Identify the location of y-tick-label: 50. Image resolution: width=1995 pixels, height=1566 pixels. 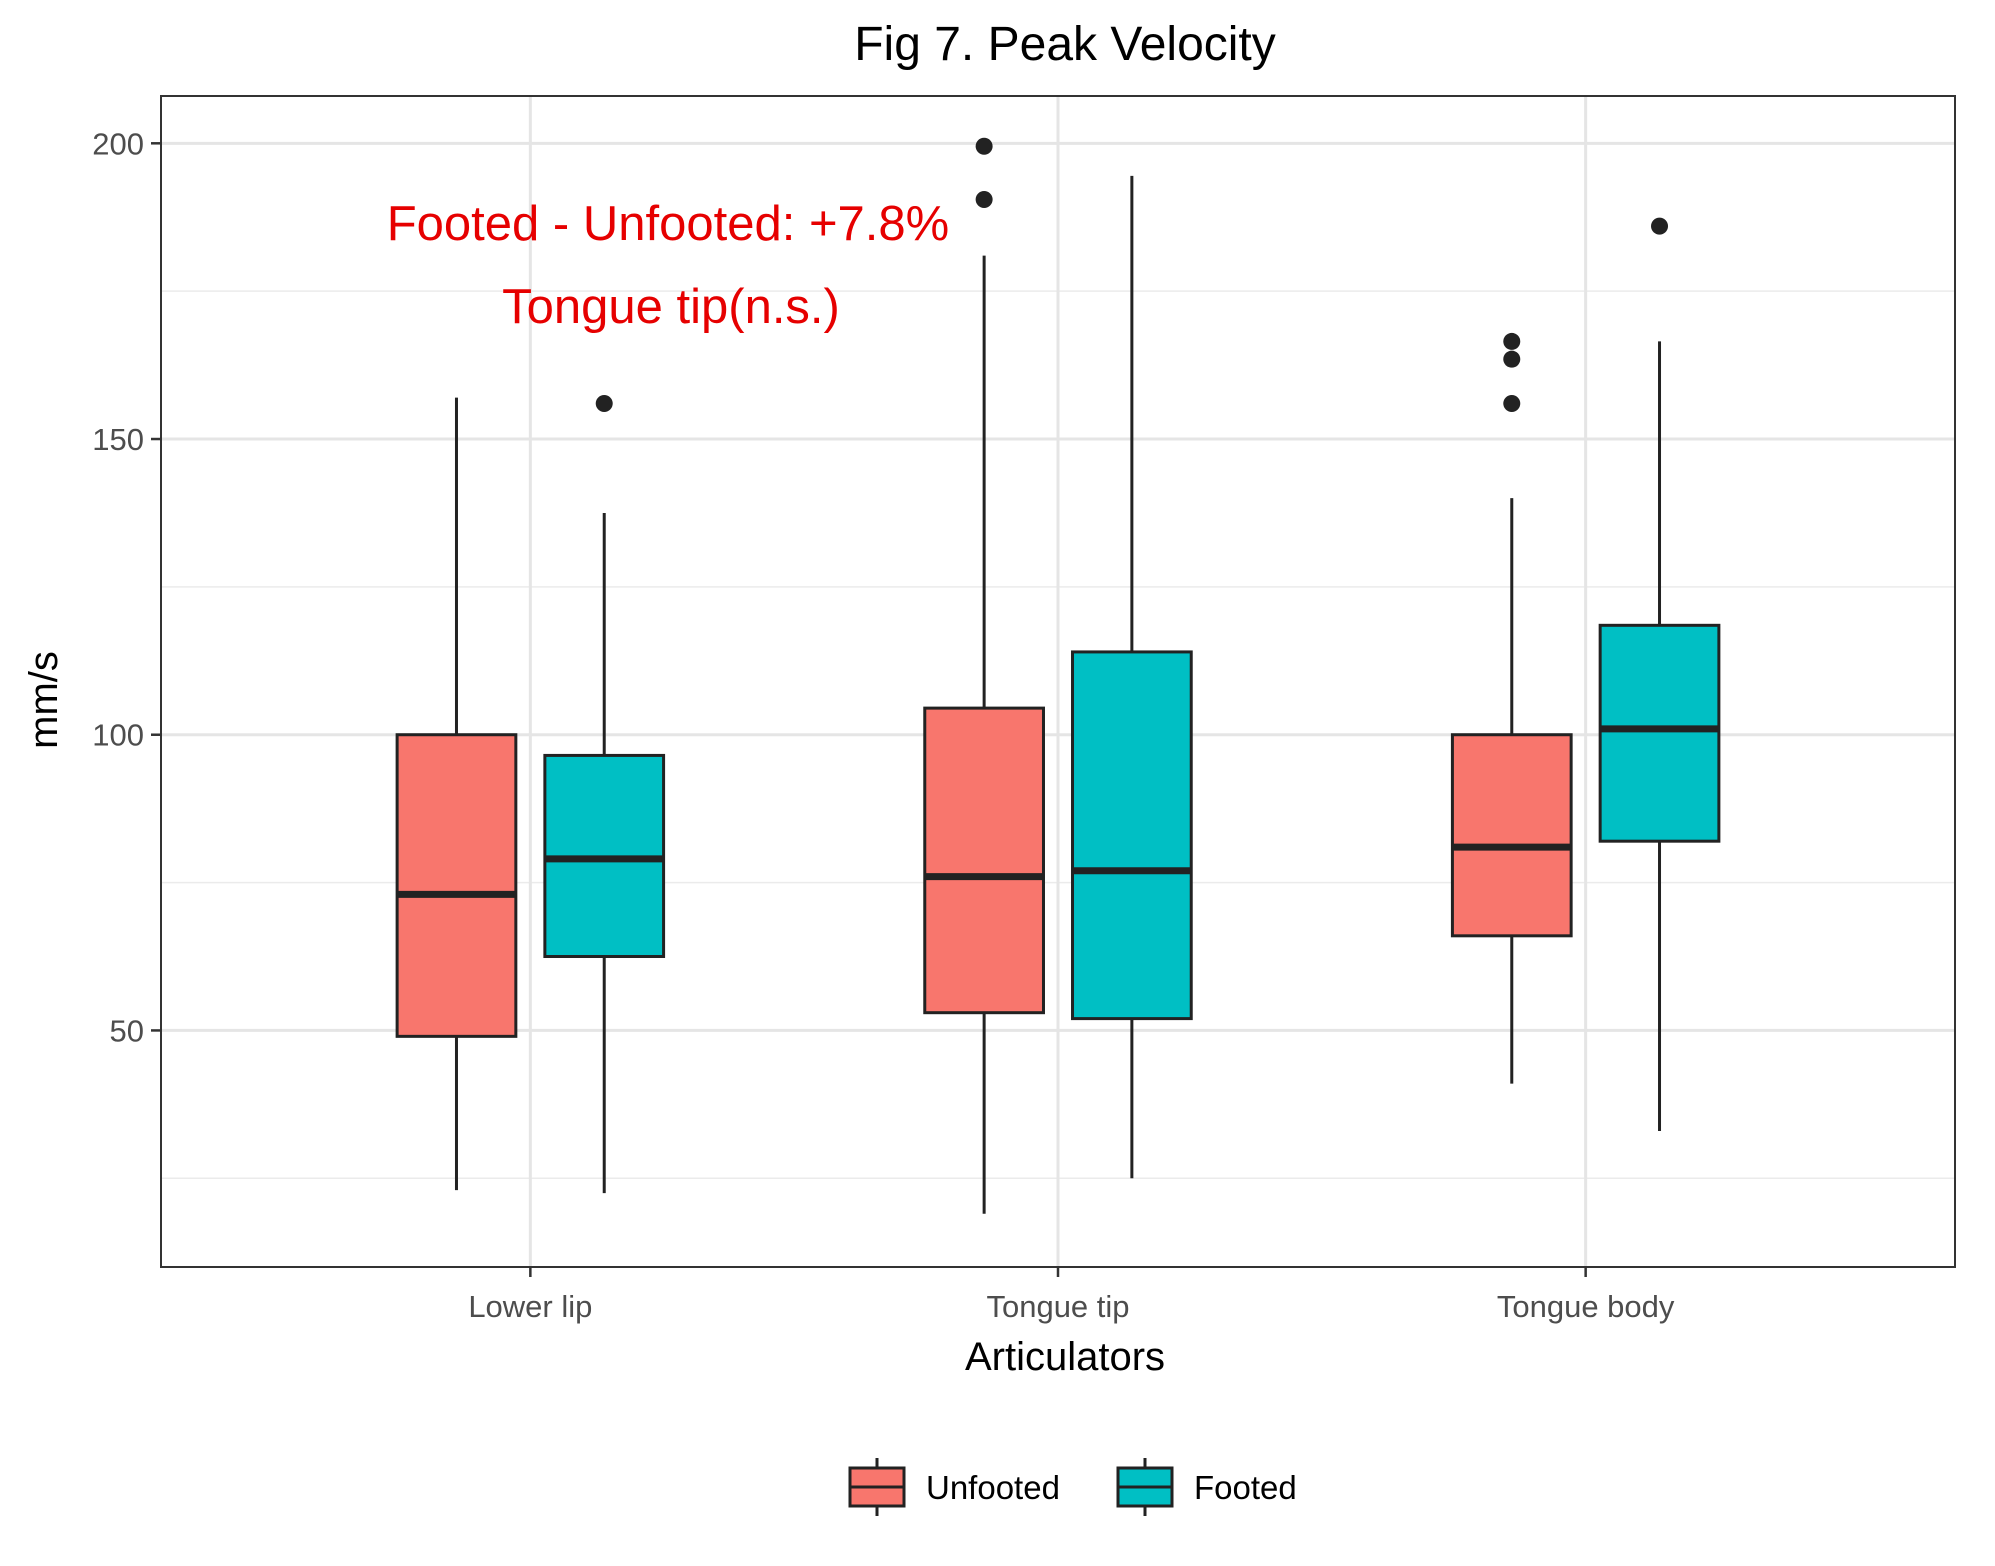
(127, 1030).